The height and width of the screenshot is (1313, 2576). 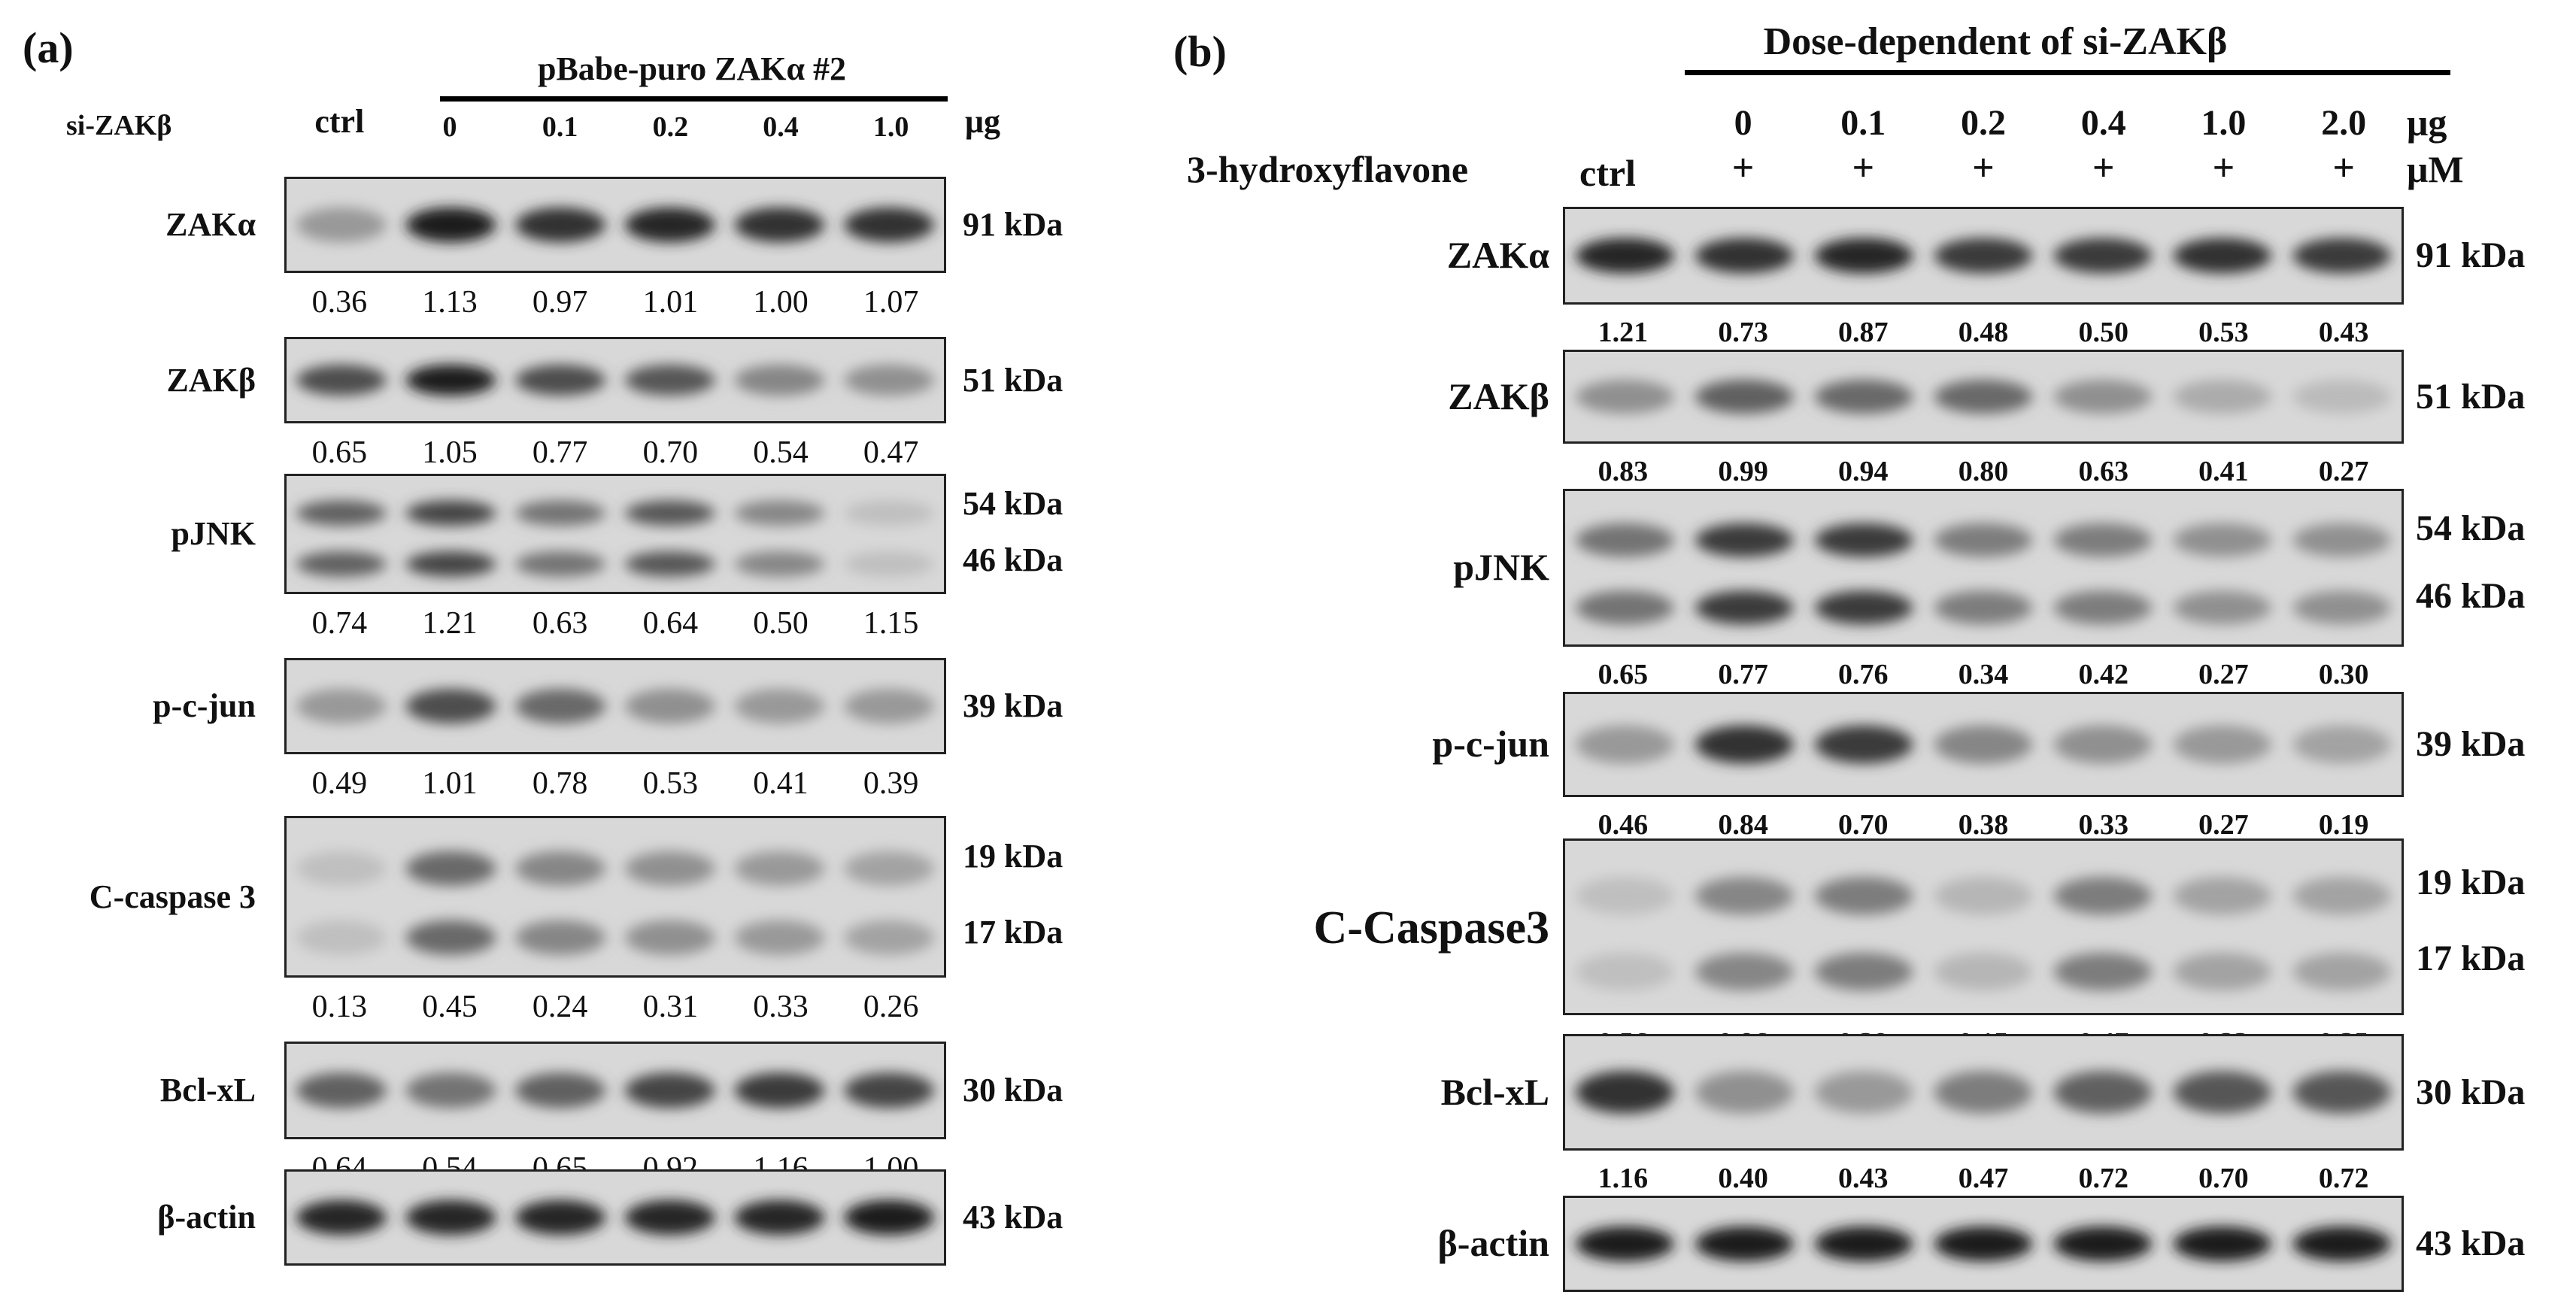 I want to click on panel-b-mw-label: 46 kDa, so click(x=2471, y=595).